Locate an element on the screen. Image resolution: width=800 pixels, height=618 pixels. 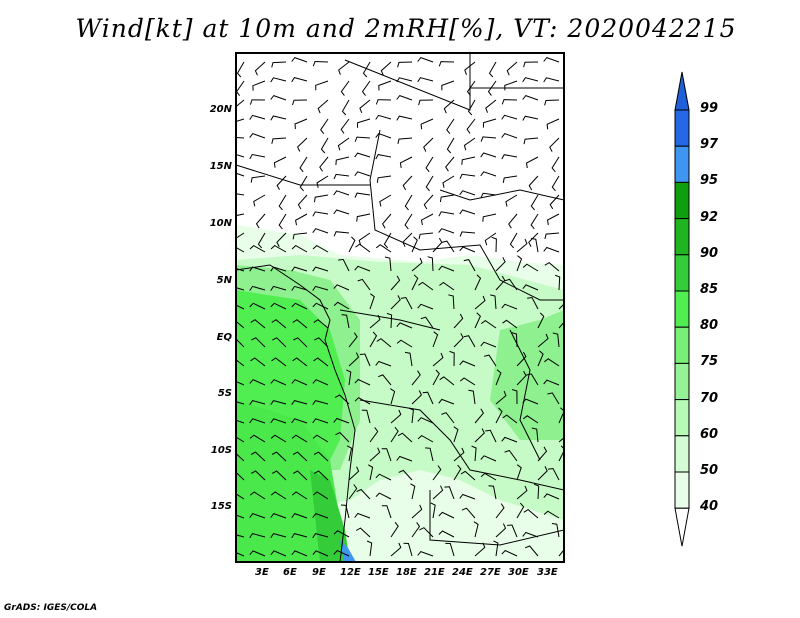
lat-label: 15S is located at coordinates (221, 506).